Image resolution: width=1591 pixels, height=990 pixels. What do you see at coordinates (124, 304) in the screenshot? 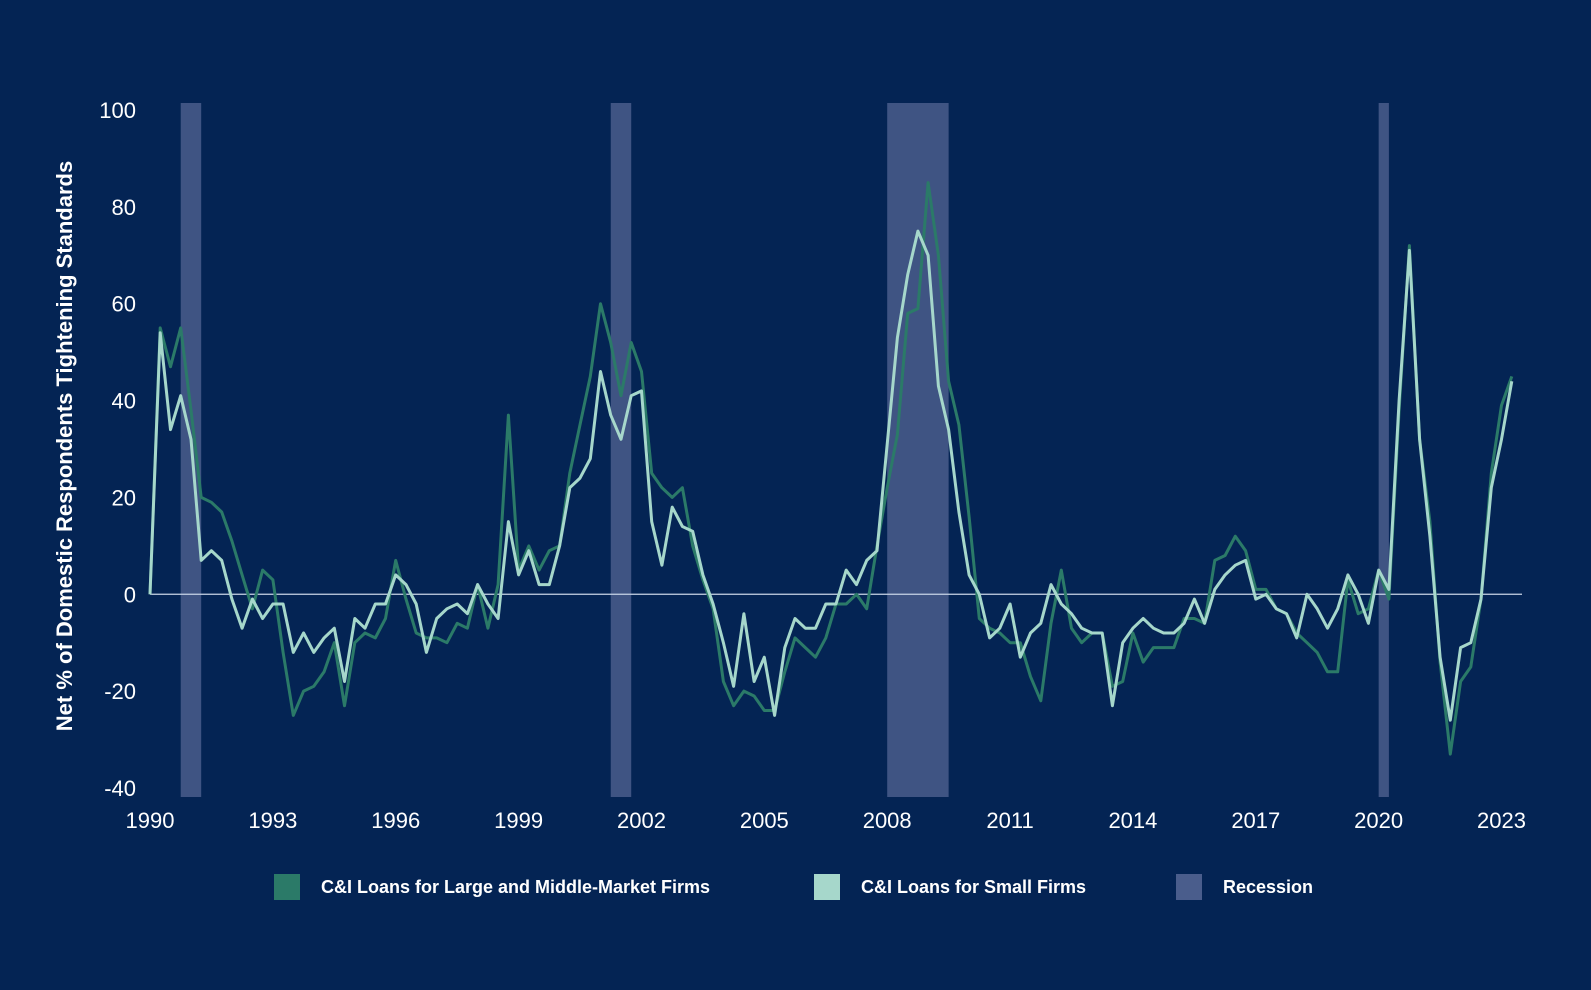
I see `y-tick-label: 60` at bounding box center [124, 304].